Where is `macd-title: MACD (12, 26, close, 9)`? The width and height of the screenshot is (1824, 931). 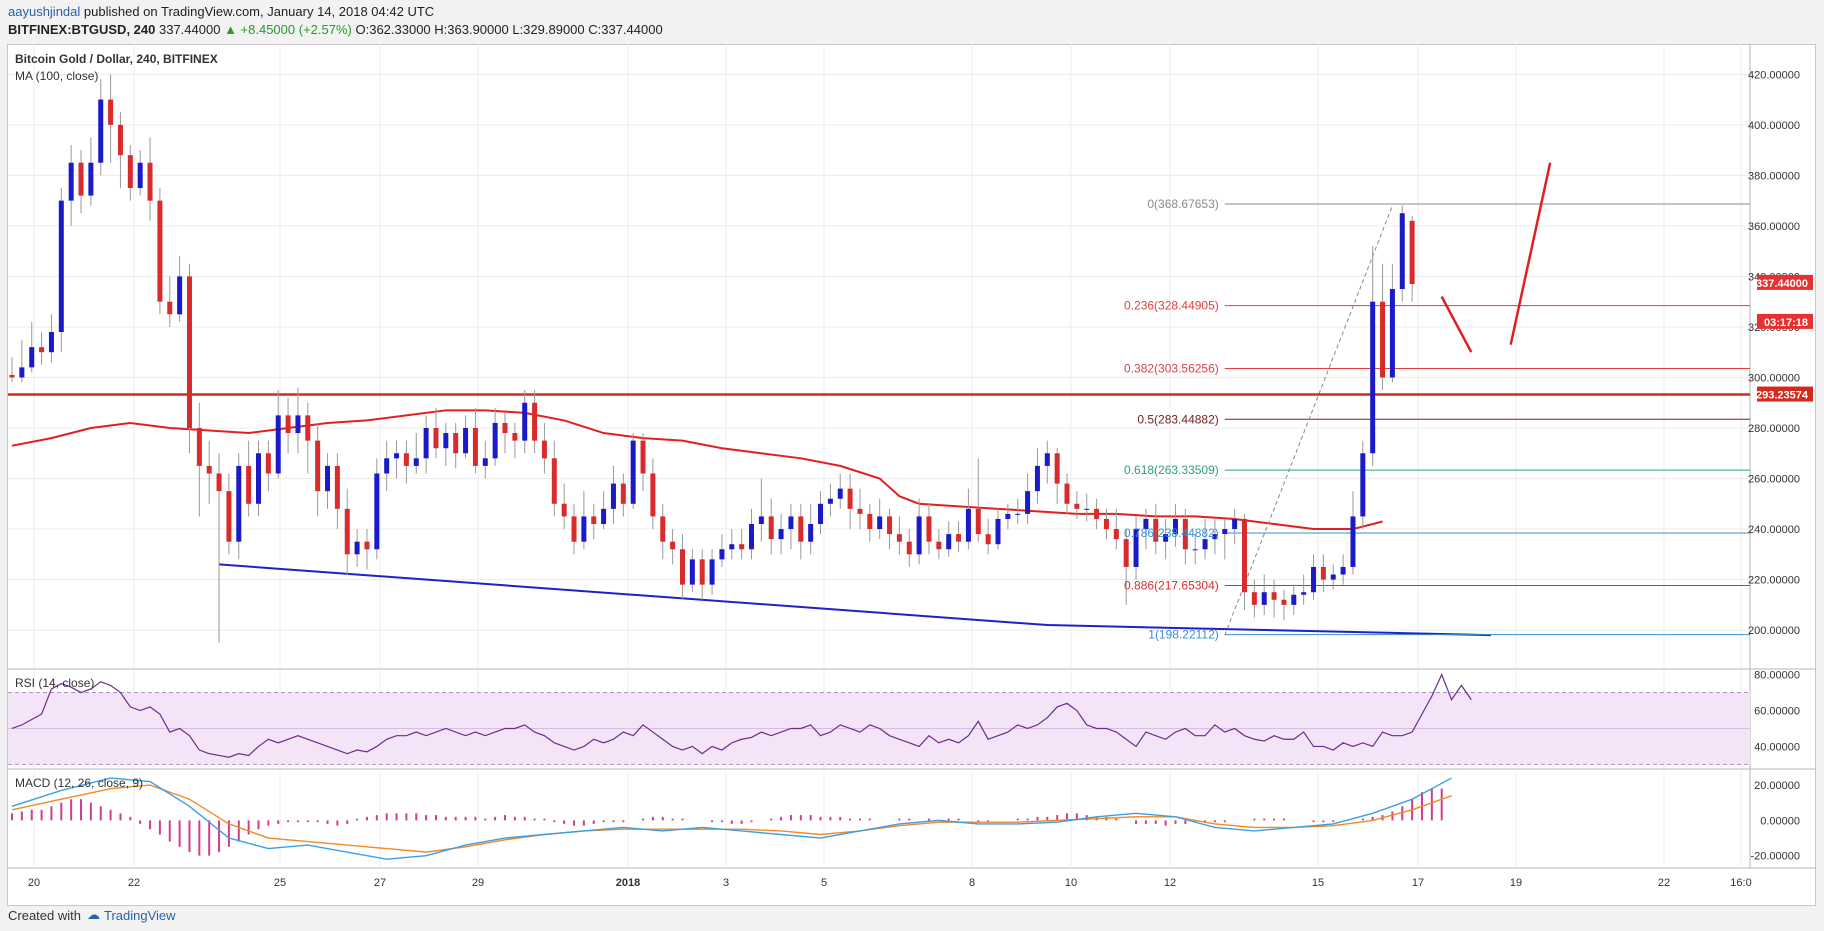
macd-title: MACD (12, 26, close, 9) is located at coordinates (79, 783).